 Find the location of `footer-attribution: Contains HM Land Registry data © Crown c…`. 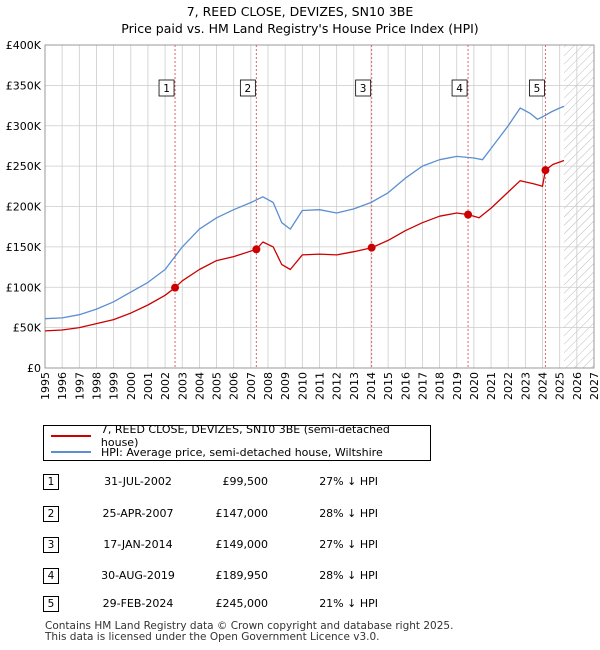

footer-attribution: Contains HM Land Registry data © Crown c… is located at coordinates (249, 632).